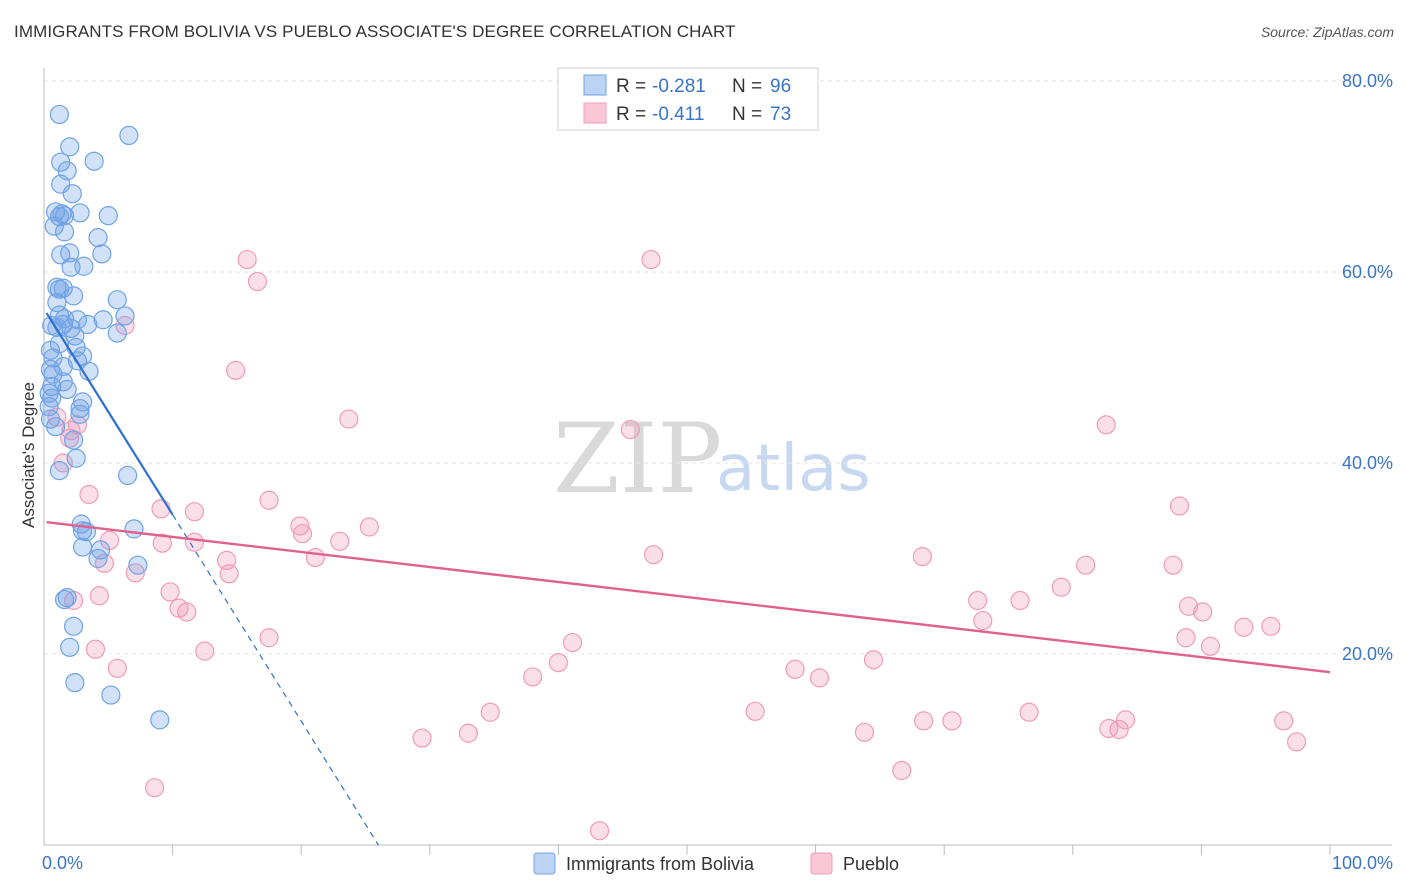 Image resolution: width=1406 pixels, height=892 pixels. I want to click on x-tick-label-max: 100.0%, so click(1362, 863).